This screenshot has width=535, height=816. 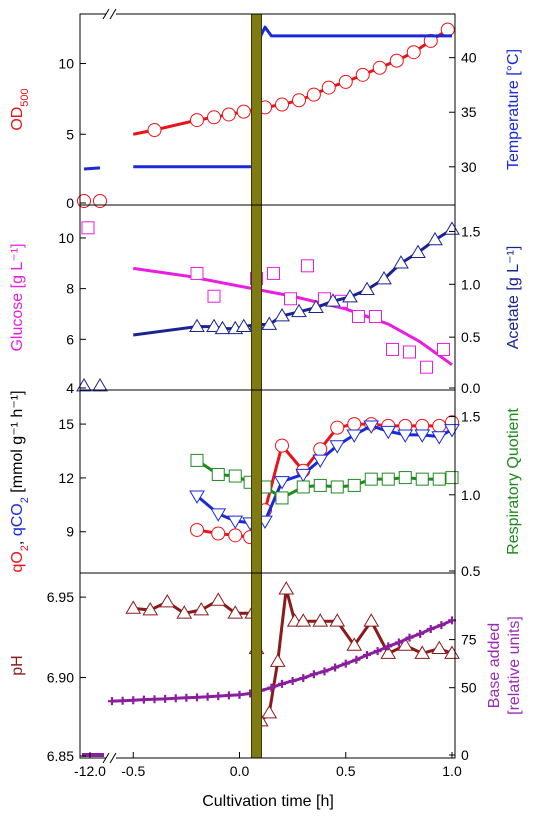 What do you see at coordinates (70, 289) in the screenshot?
I see `left-tick-label: 8` at bounding box center [70, 289].